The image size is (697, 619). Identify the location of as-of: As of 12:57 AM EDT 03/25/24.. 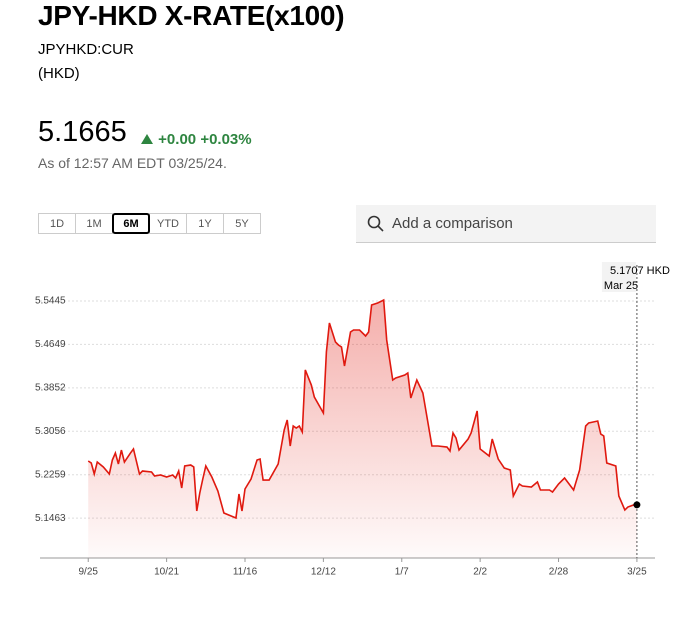
(132, 163).